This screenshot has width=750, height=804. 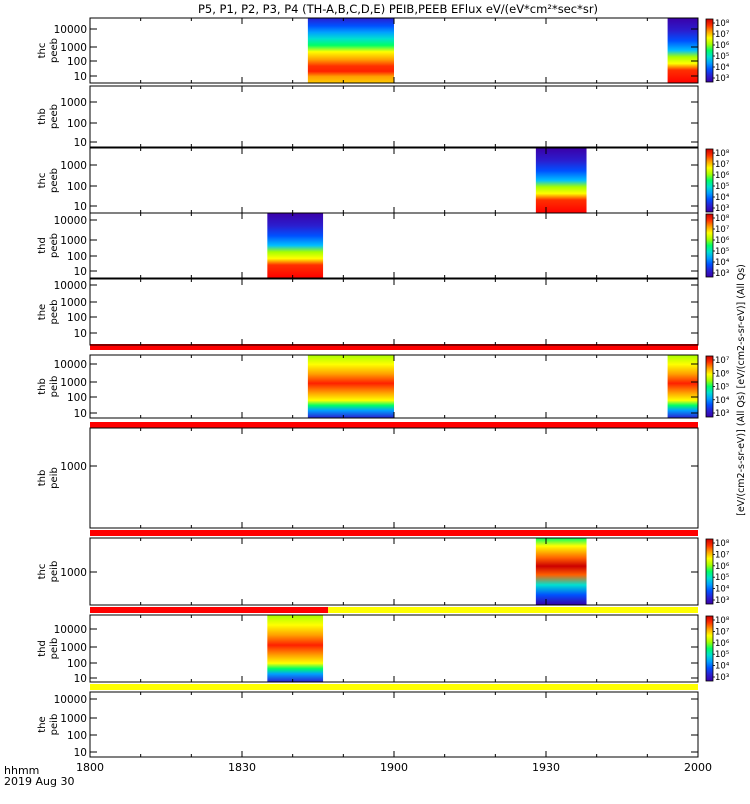 What do you see at coordinates (698, 767) in the screenshot?
I see `x-tick-label: 2000` at bounding box center [698, 767].